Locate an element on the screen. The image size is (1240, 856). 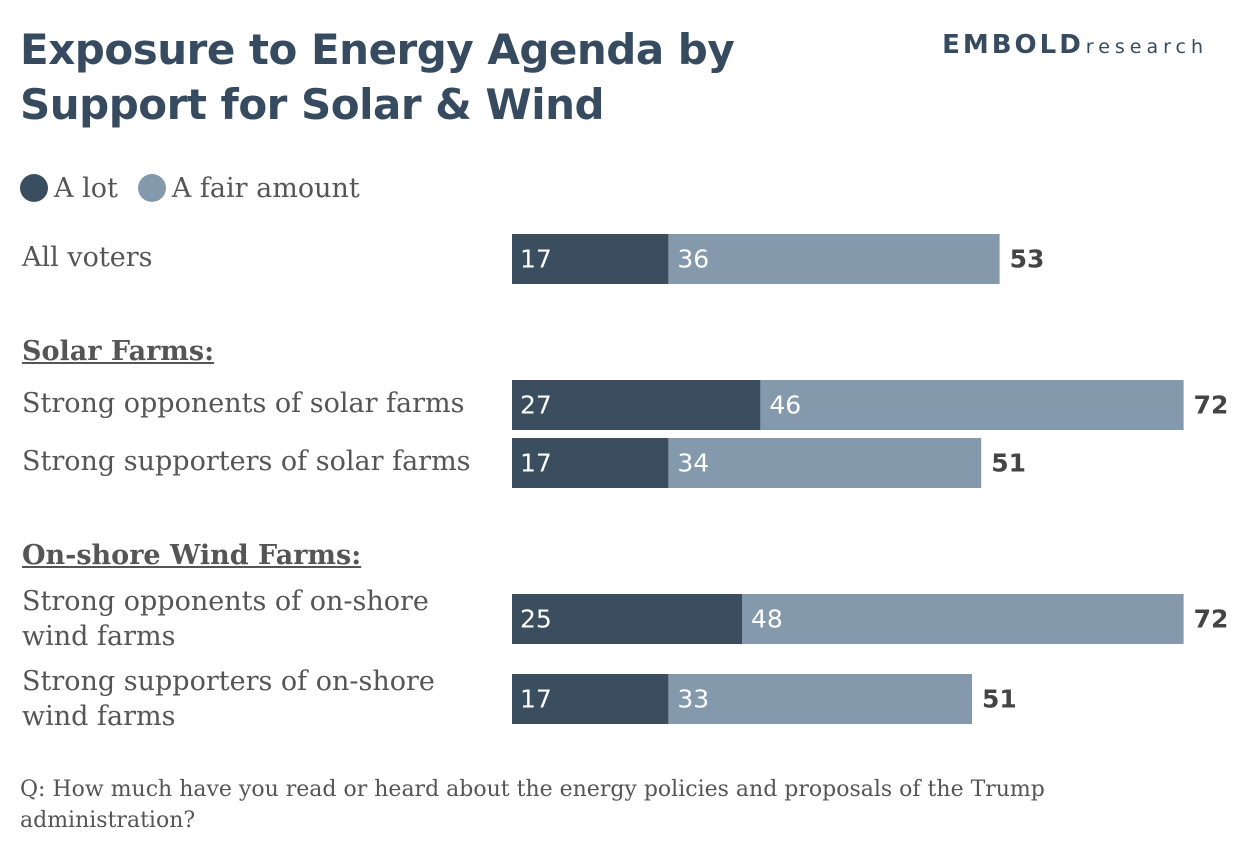
value-label-a-lot-wind-opponents: 25 is located at coordinates (536, 619).